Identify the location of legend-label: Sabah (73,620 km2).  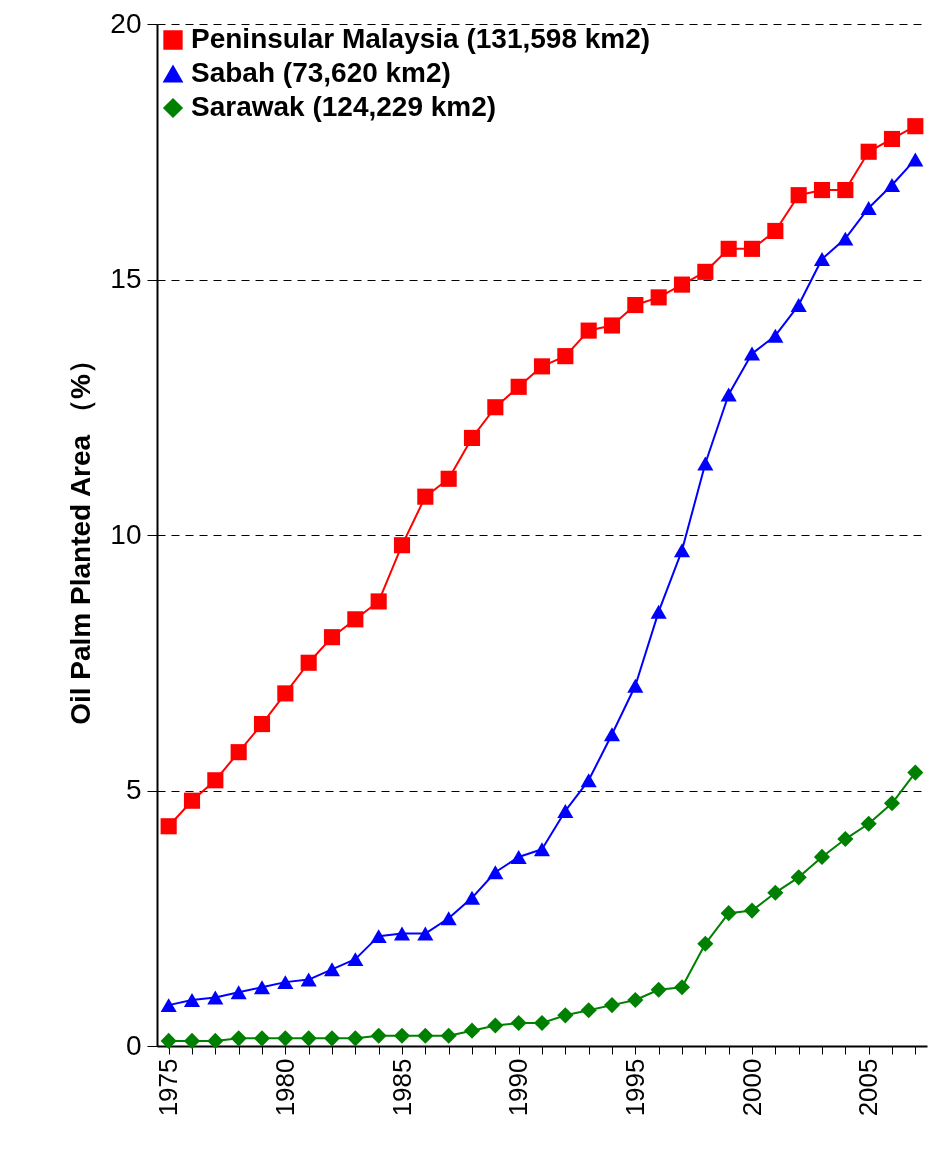
(321, 72).